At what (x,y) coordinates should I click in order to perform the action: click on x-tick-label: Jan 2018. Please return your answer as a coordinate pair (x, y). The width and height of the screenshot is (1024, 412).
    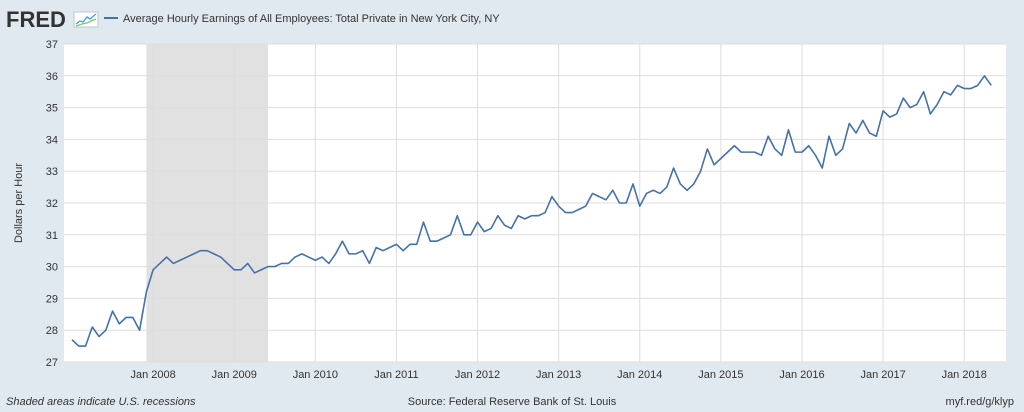
    Looking at the image, I should click on (964, 375).